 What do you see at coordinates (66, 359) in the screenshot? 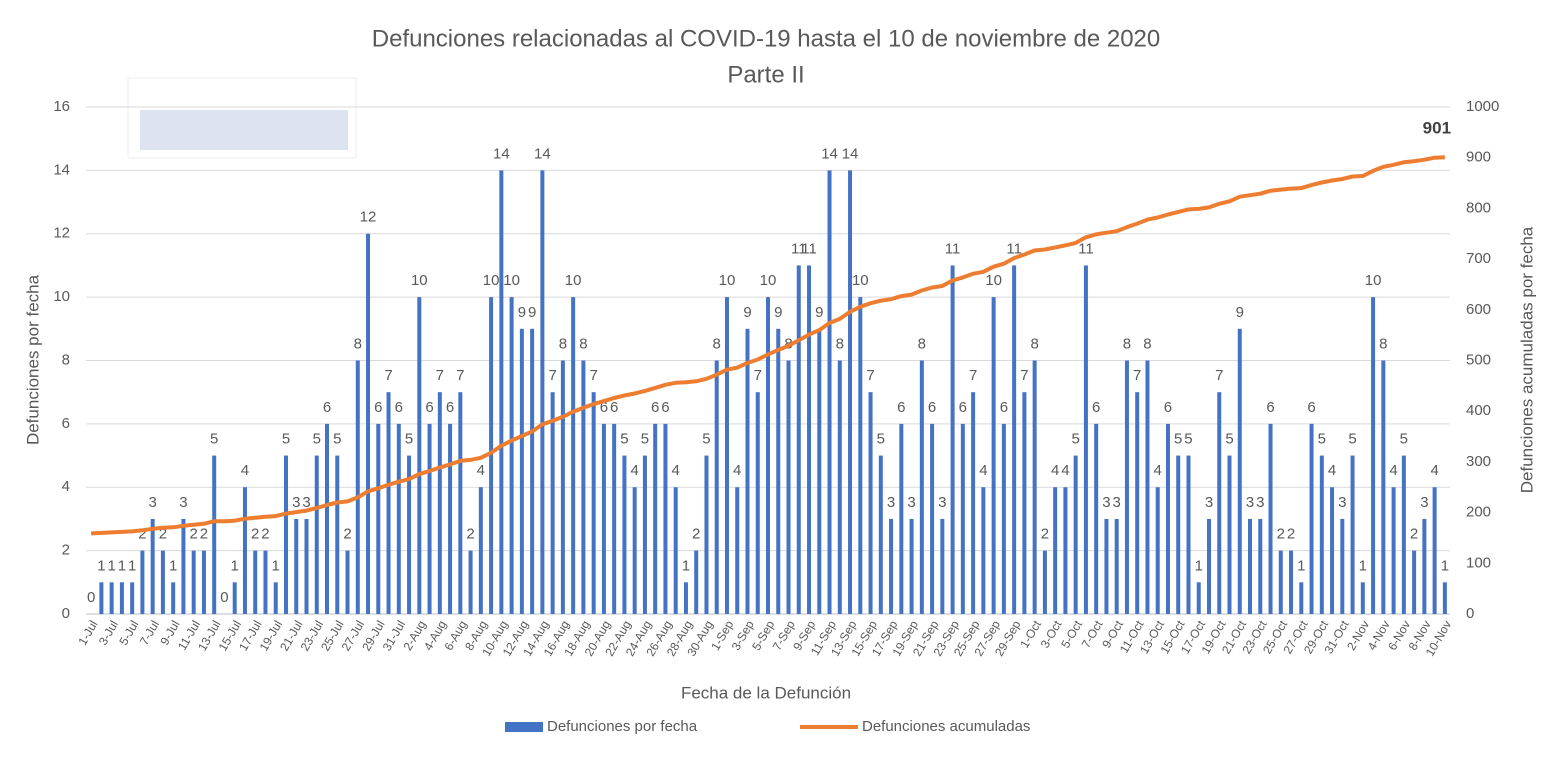
I see `y-tick-label: 8` at bounding box center [66, 359].